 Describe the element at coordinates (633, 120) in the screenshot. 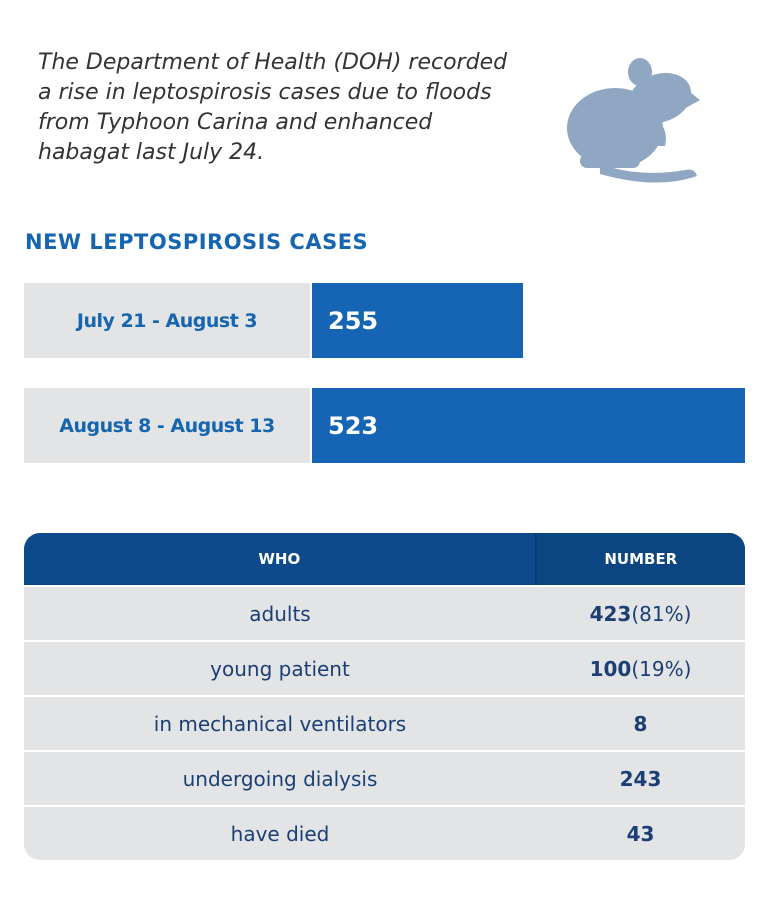

I see `rat-icon` at that location.